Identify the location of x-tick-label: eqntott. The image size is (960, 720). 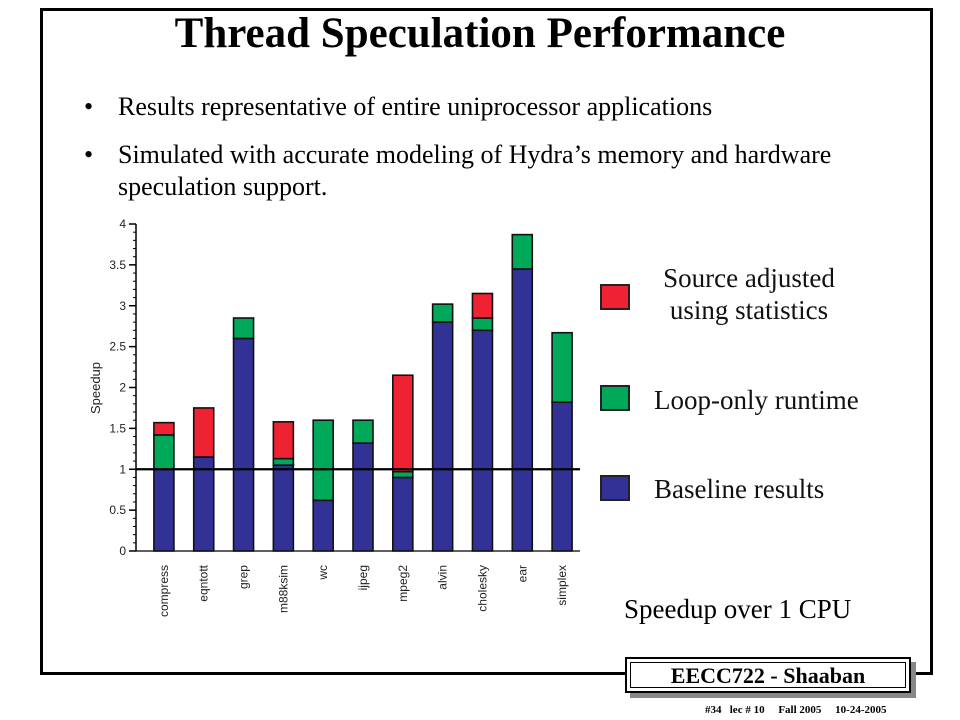
(204, 582).